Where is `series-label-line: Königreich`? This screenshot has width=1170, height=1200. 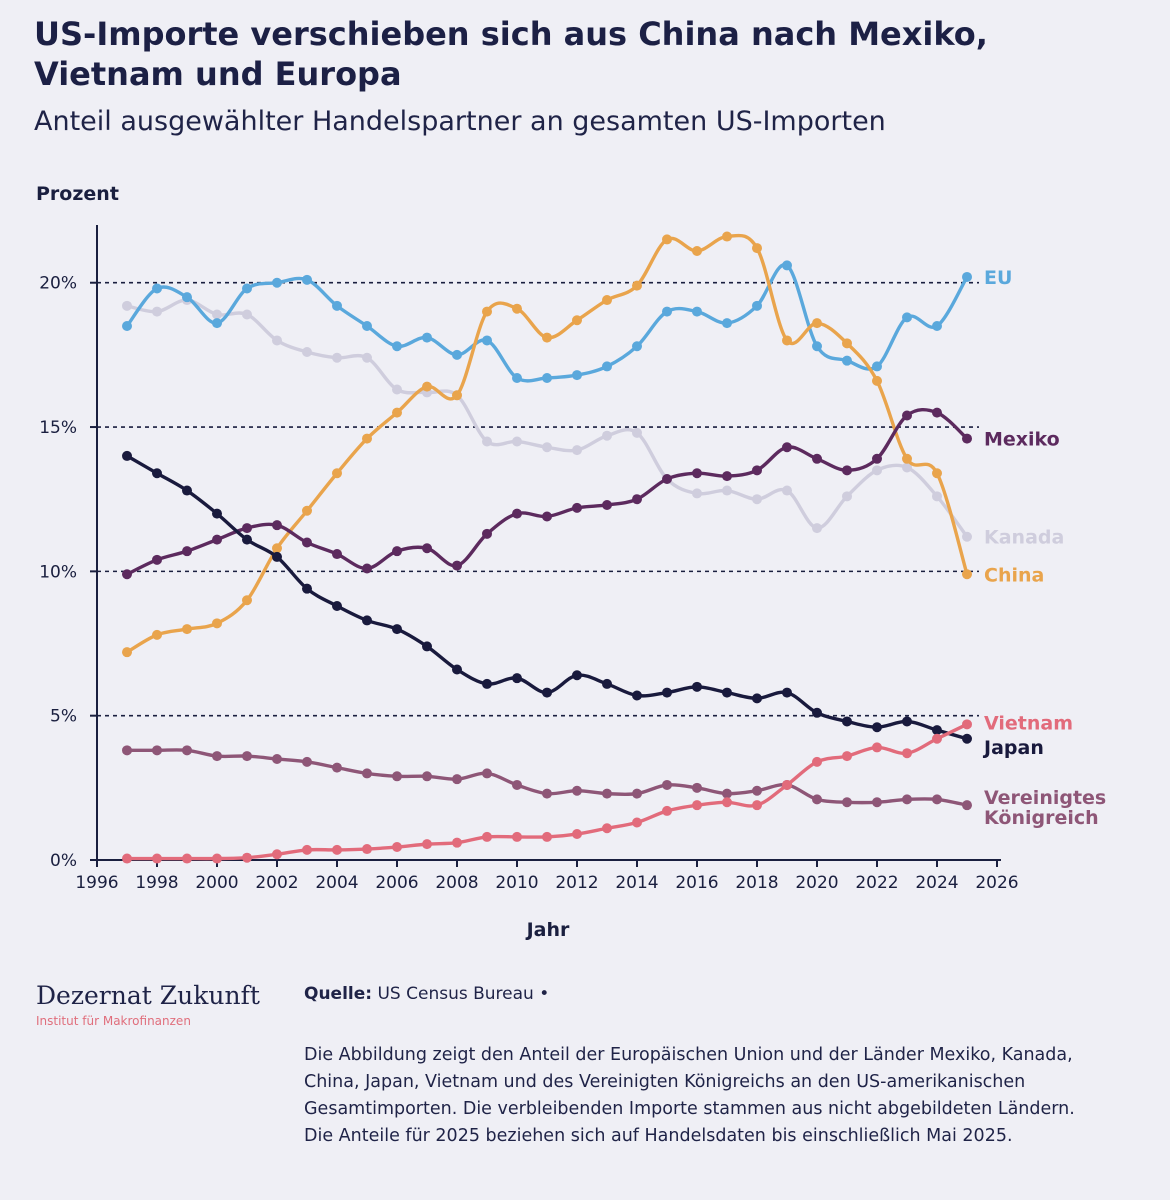
series-label-line: Königreich is located at coordinates (1041, 818).